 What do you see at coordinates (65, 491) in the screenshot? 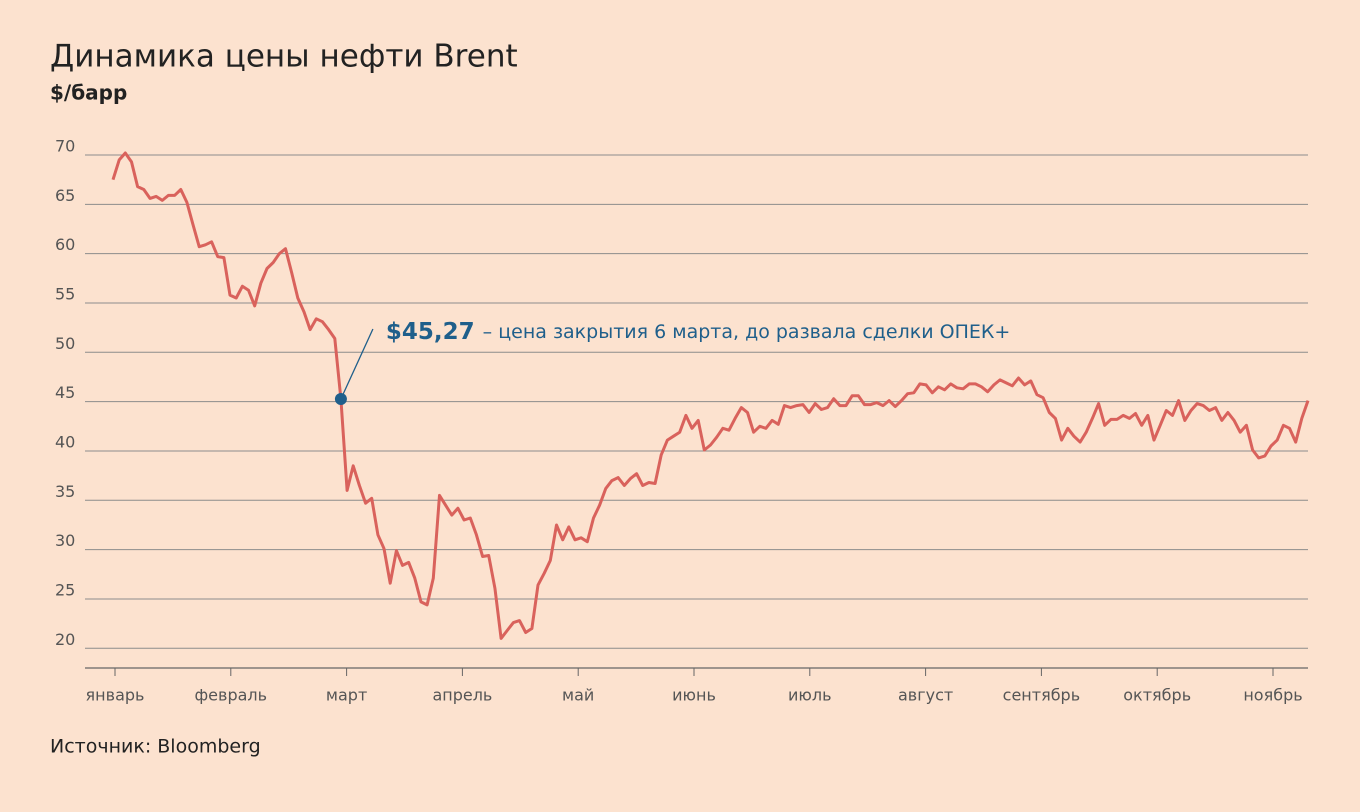
I see `y-tick-label: 35` at bounding box center [65, 491].